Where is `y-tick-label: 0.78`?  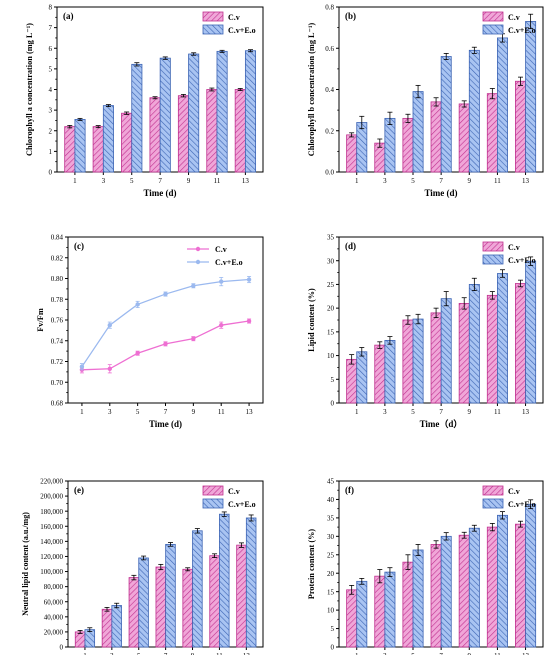
y-tick-label: 0.78 is located at coordinates (57, 300).